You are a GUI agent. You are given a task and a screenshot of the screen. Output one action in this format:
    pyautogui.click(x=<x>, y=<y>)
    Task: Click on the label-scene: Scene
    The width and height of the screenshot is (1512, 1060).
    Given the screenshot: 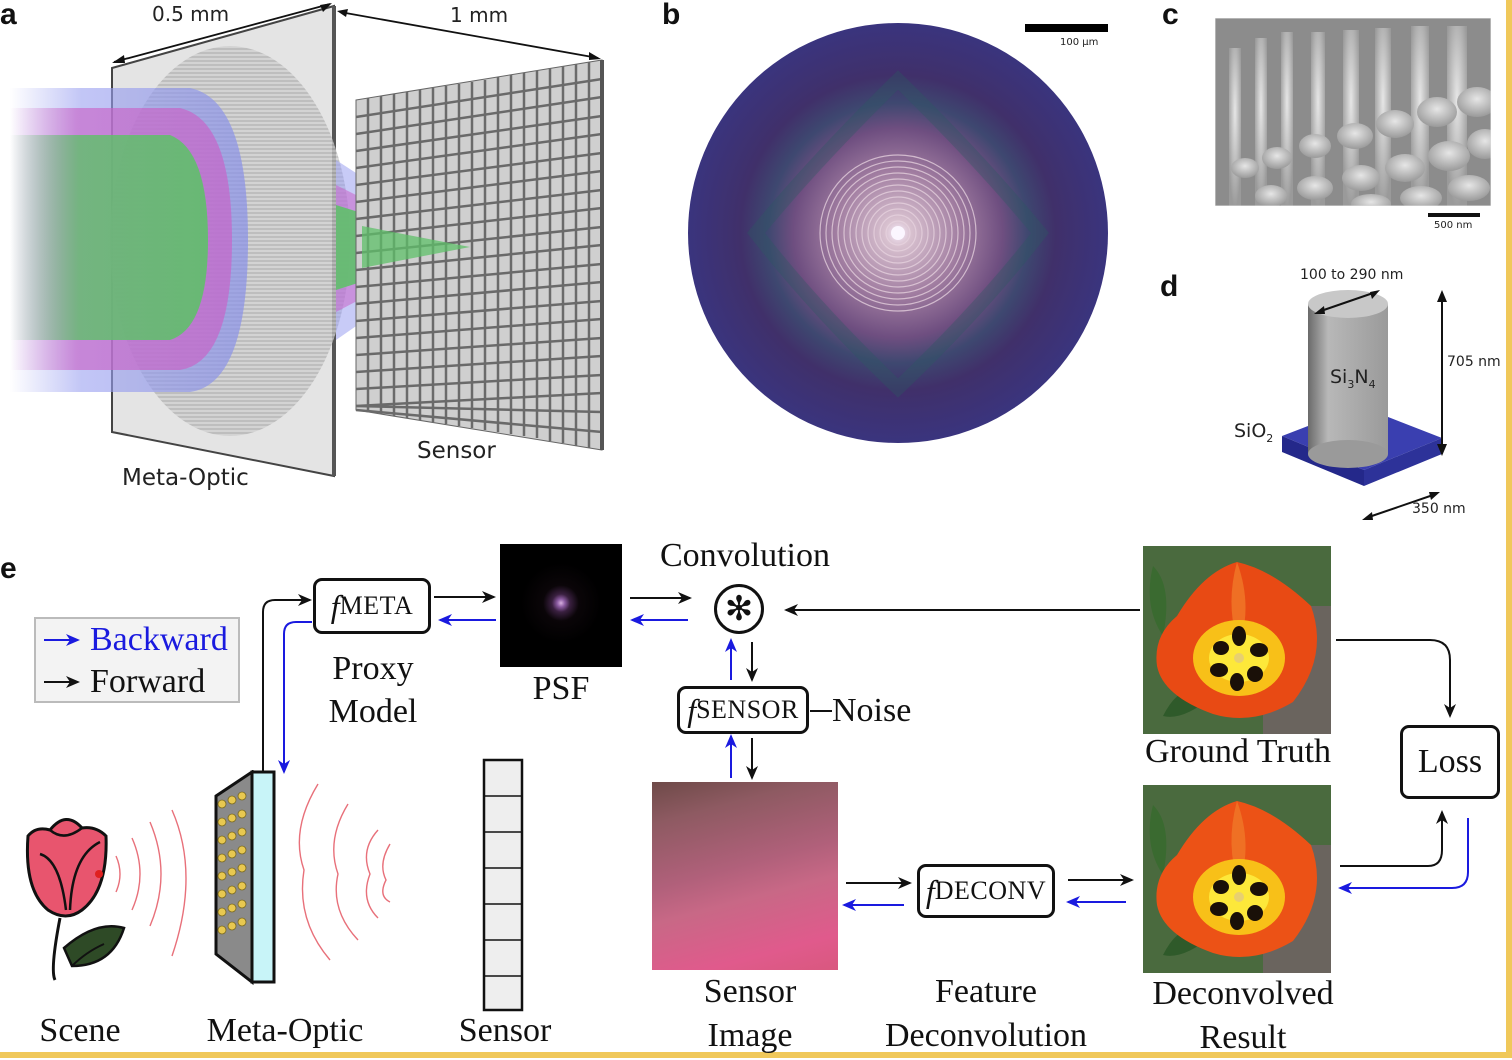 What is the action you would take?
    pyautogui.click(x=80, y=1030)
    